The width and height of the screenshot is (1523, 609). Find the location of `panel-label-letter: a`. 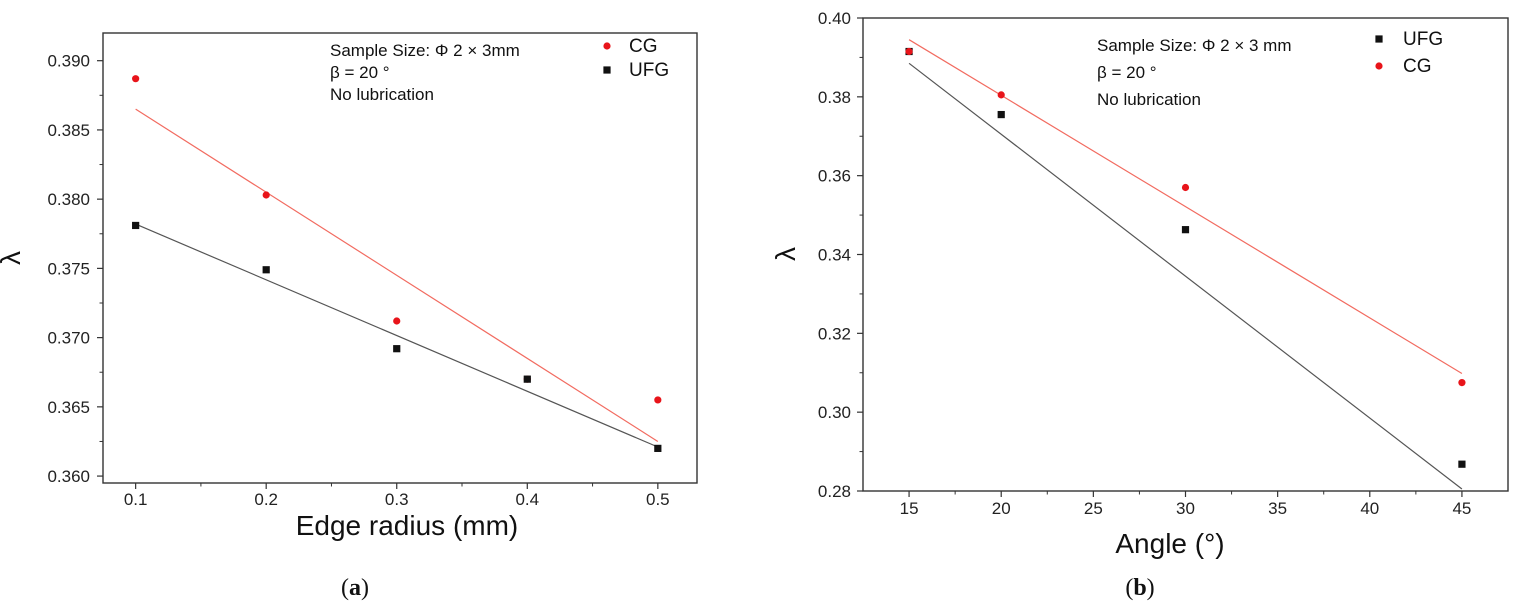

panel-label-letter: a is located at coordinates (355, 588).